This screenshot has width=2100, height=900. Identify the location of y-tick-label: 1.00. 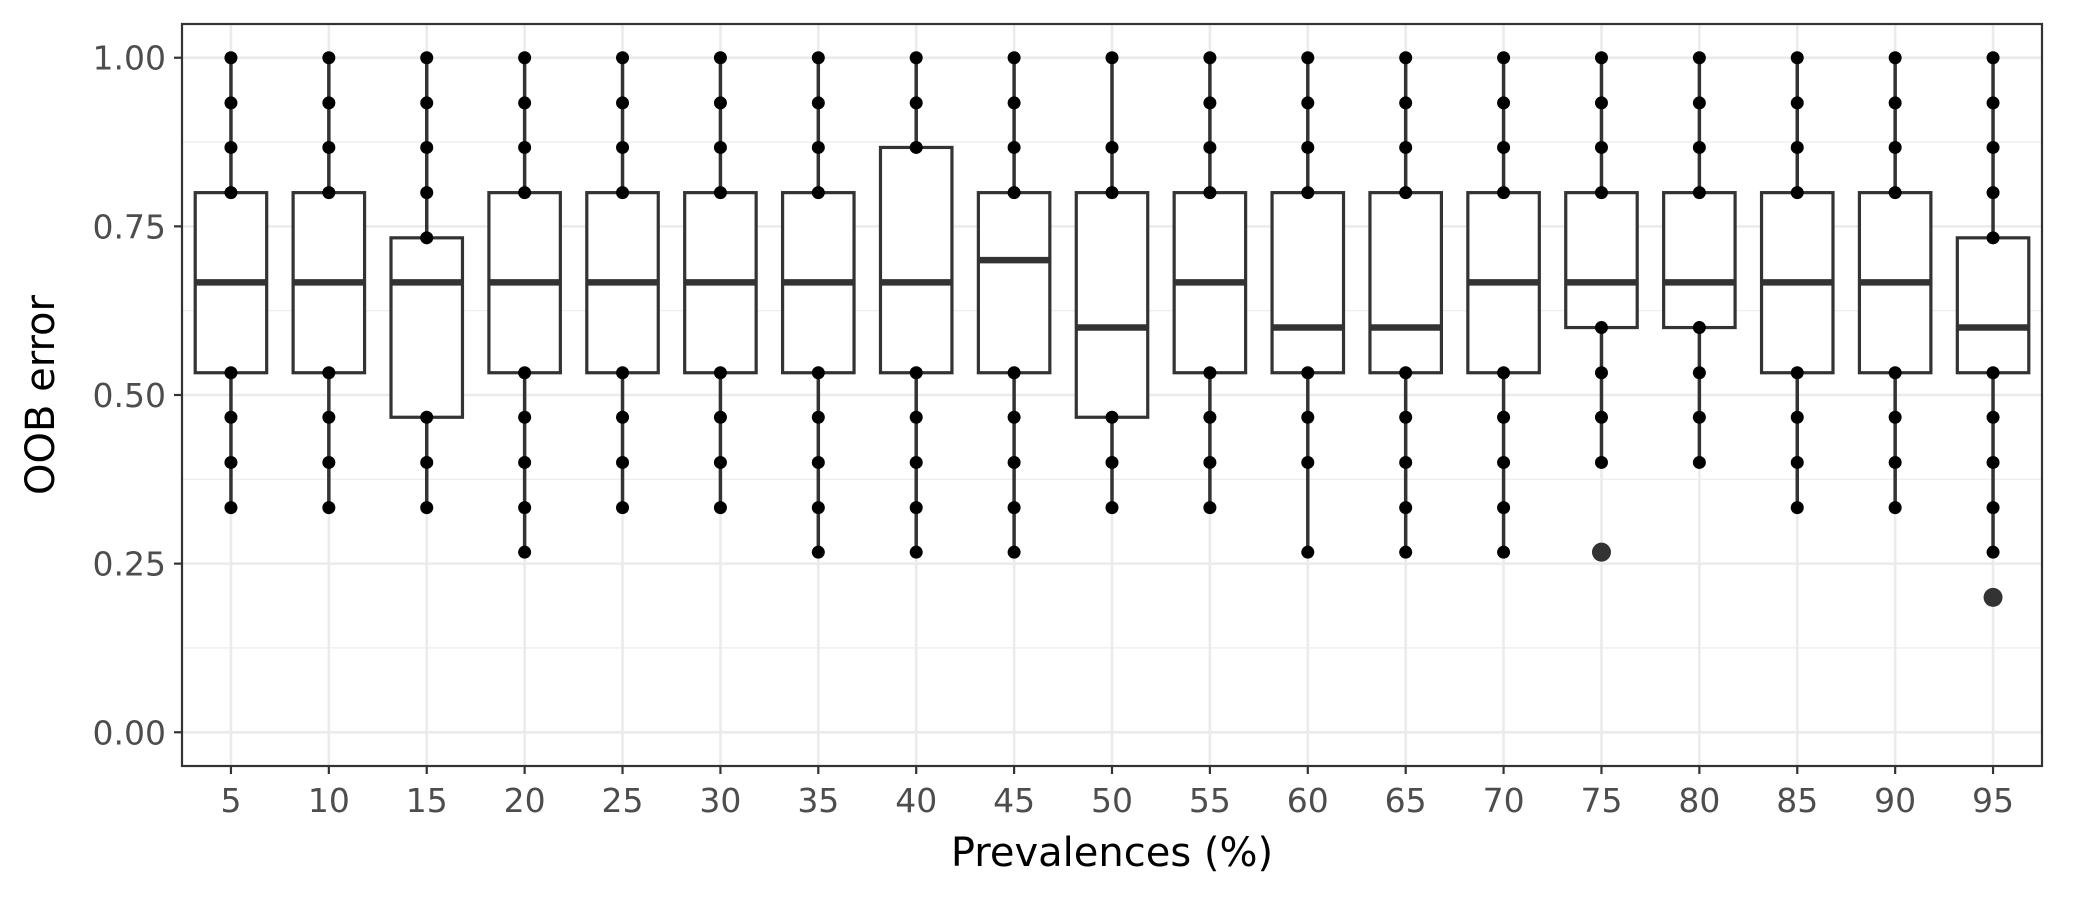
(129, 58).